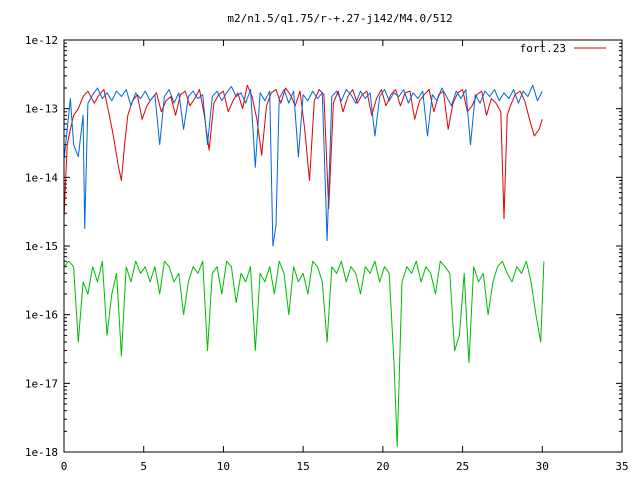 This screenshot has width=640, height=480. Describe the element at coordinates (542, 466) in the screenshot. I see `x-tick-label: 30` at that location.